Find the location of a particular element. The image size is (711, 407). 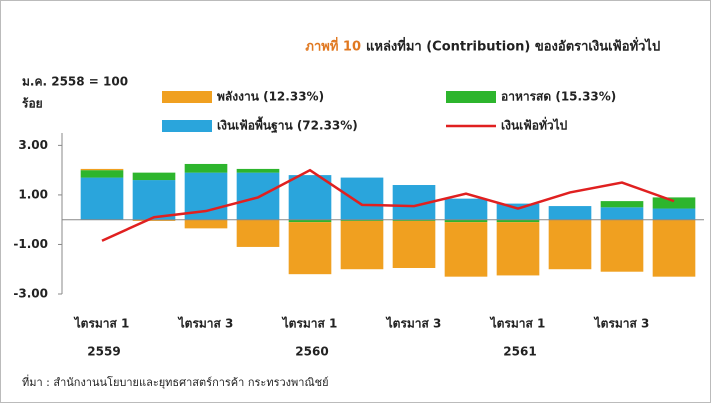

year-label: 2560 is located at coordinates (311, 352).